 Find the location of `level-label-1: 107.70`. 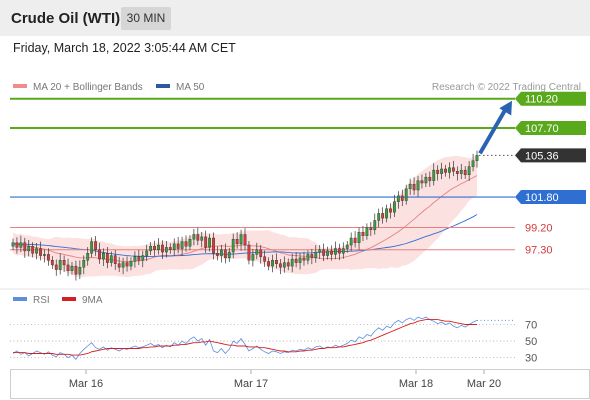

level-label-1: 107.70 is located at coordinates (542, 129).